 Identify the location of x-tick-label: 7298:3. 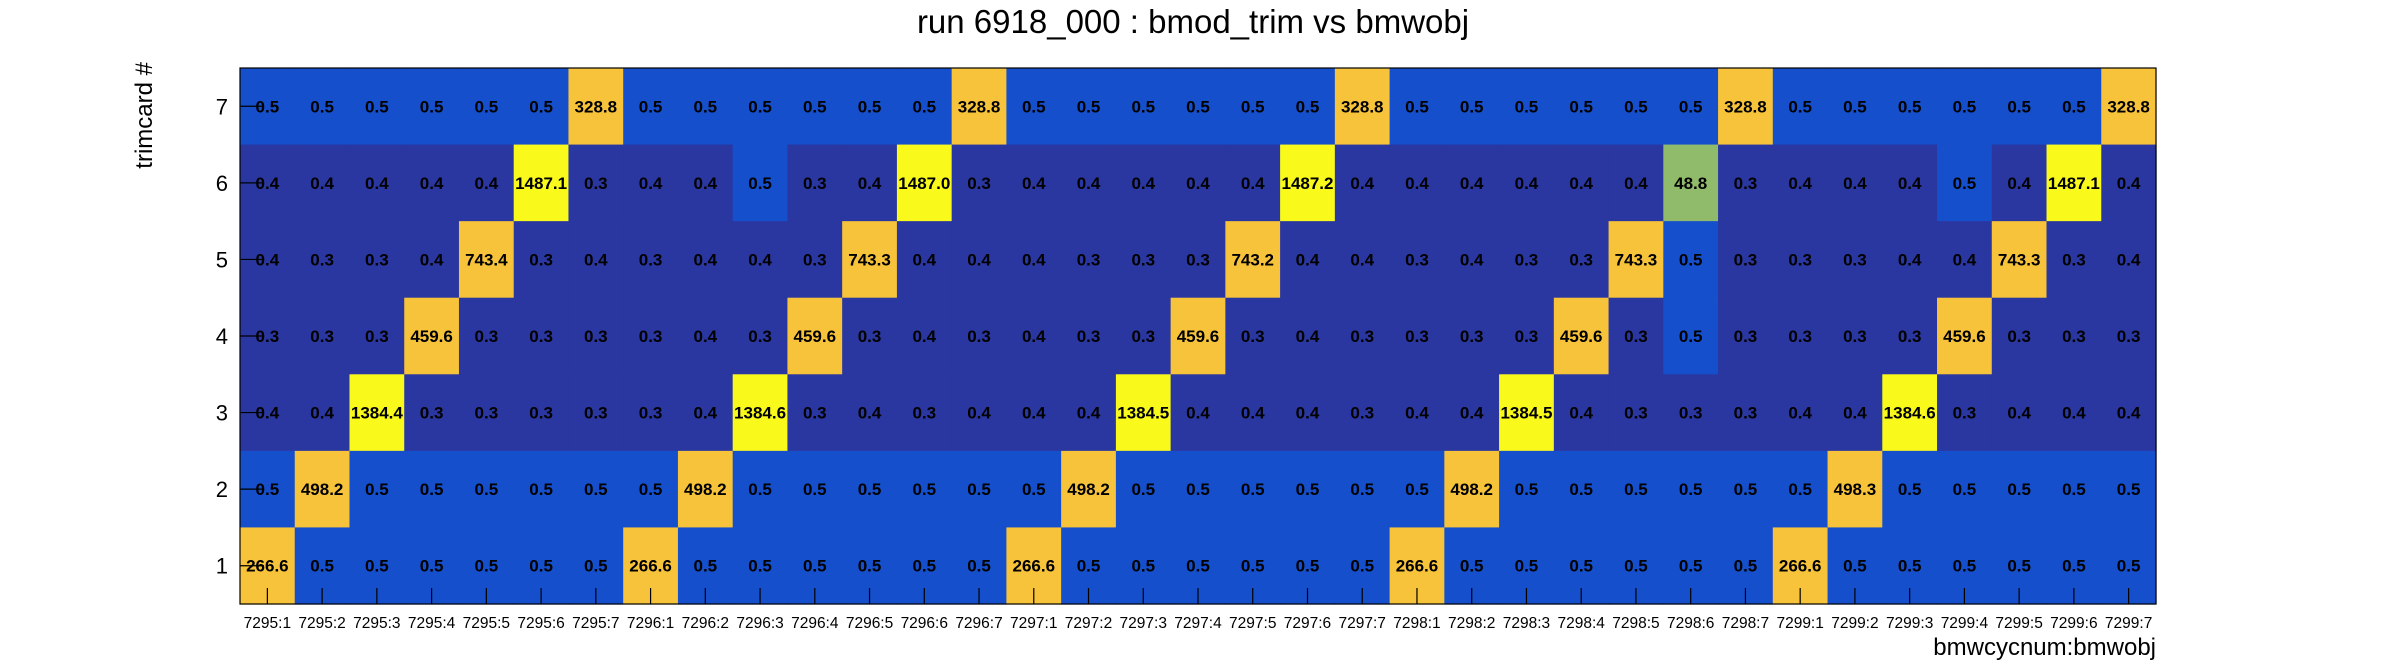
(1526, 623).